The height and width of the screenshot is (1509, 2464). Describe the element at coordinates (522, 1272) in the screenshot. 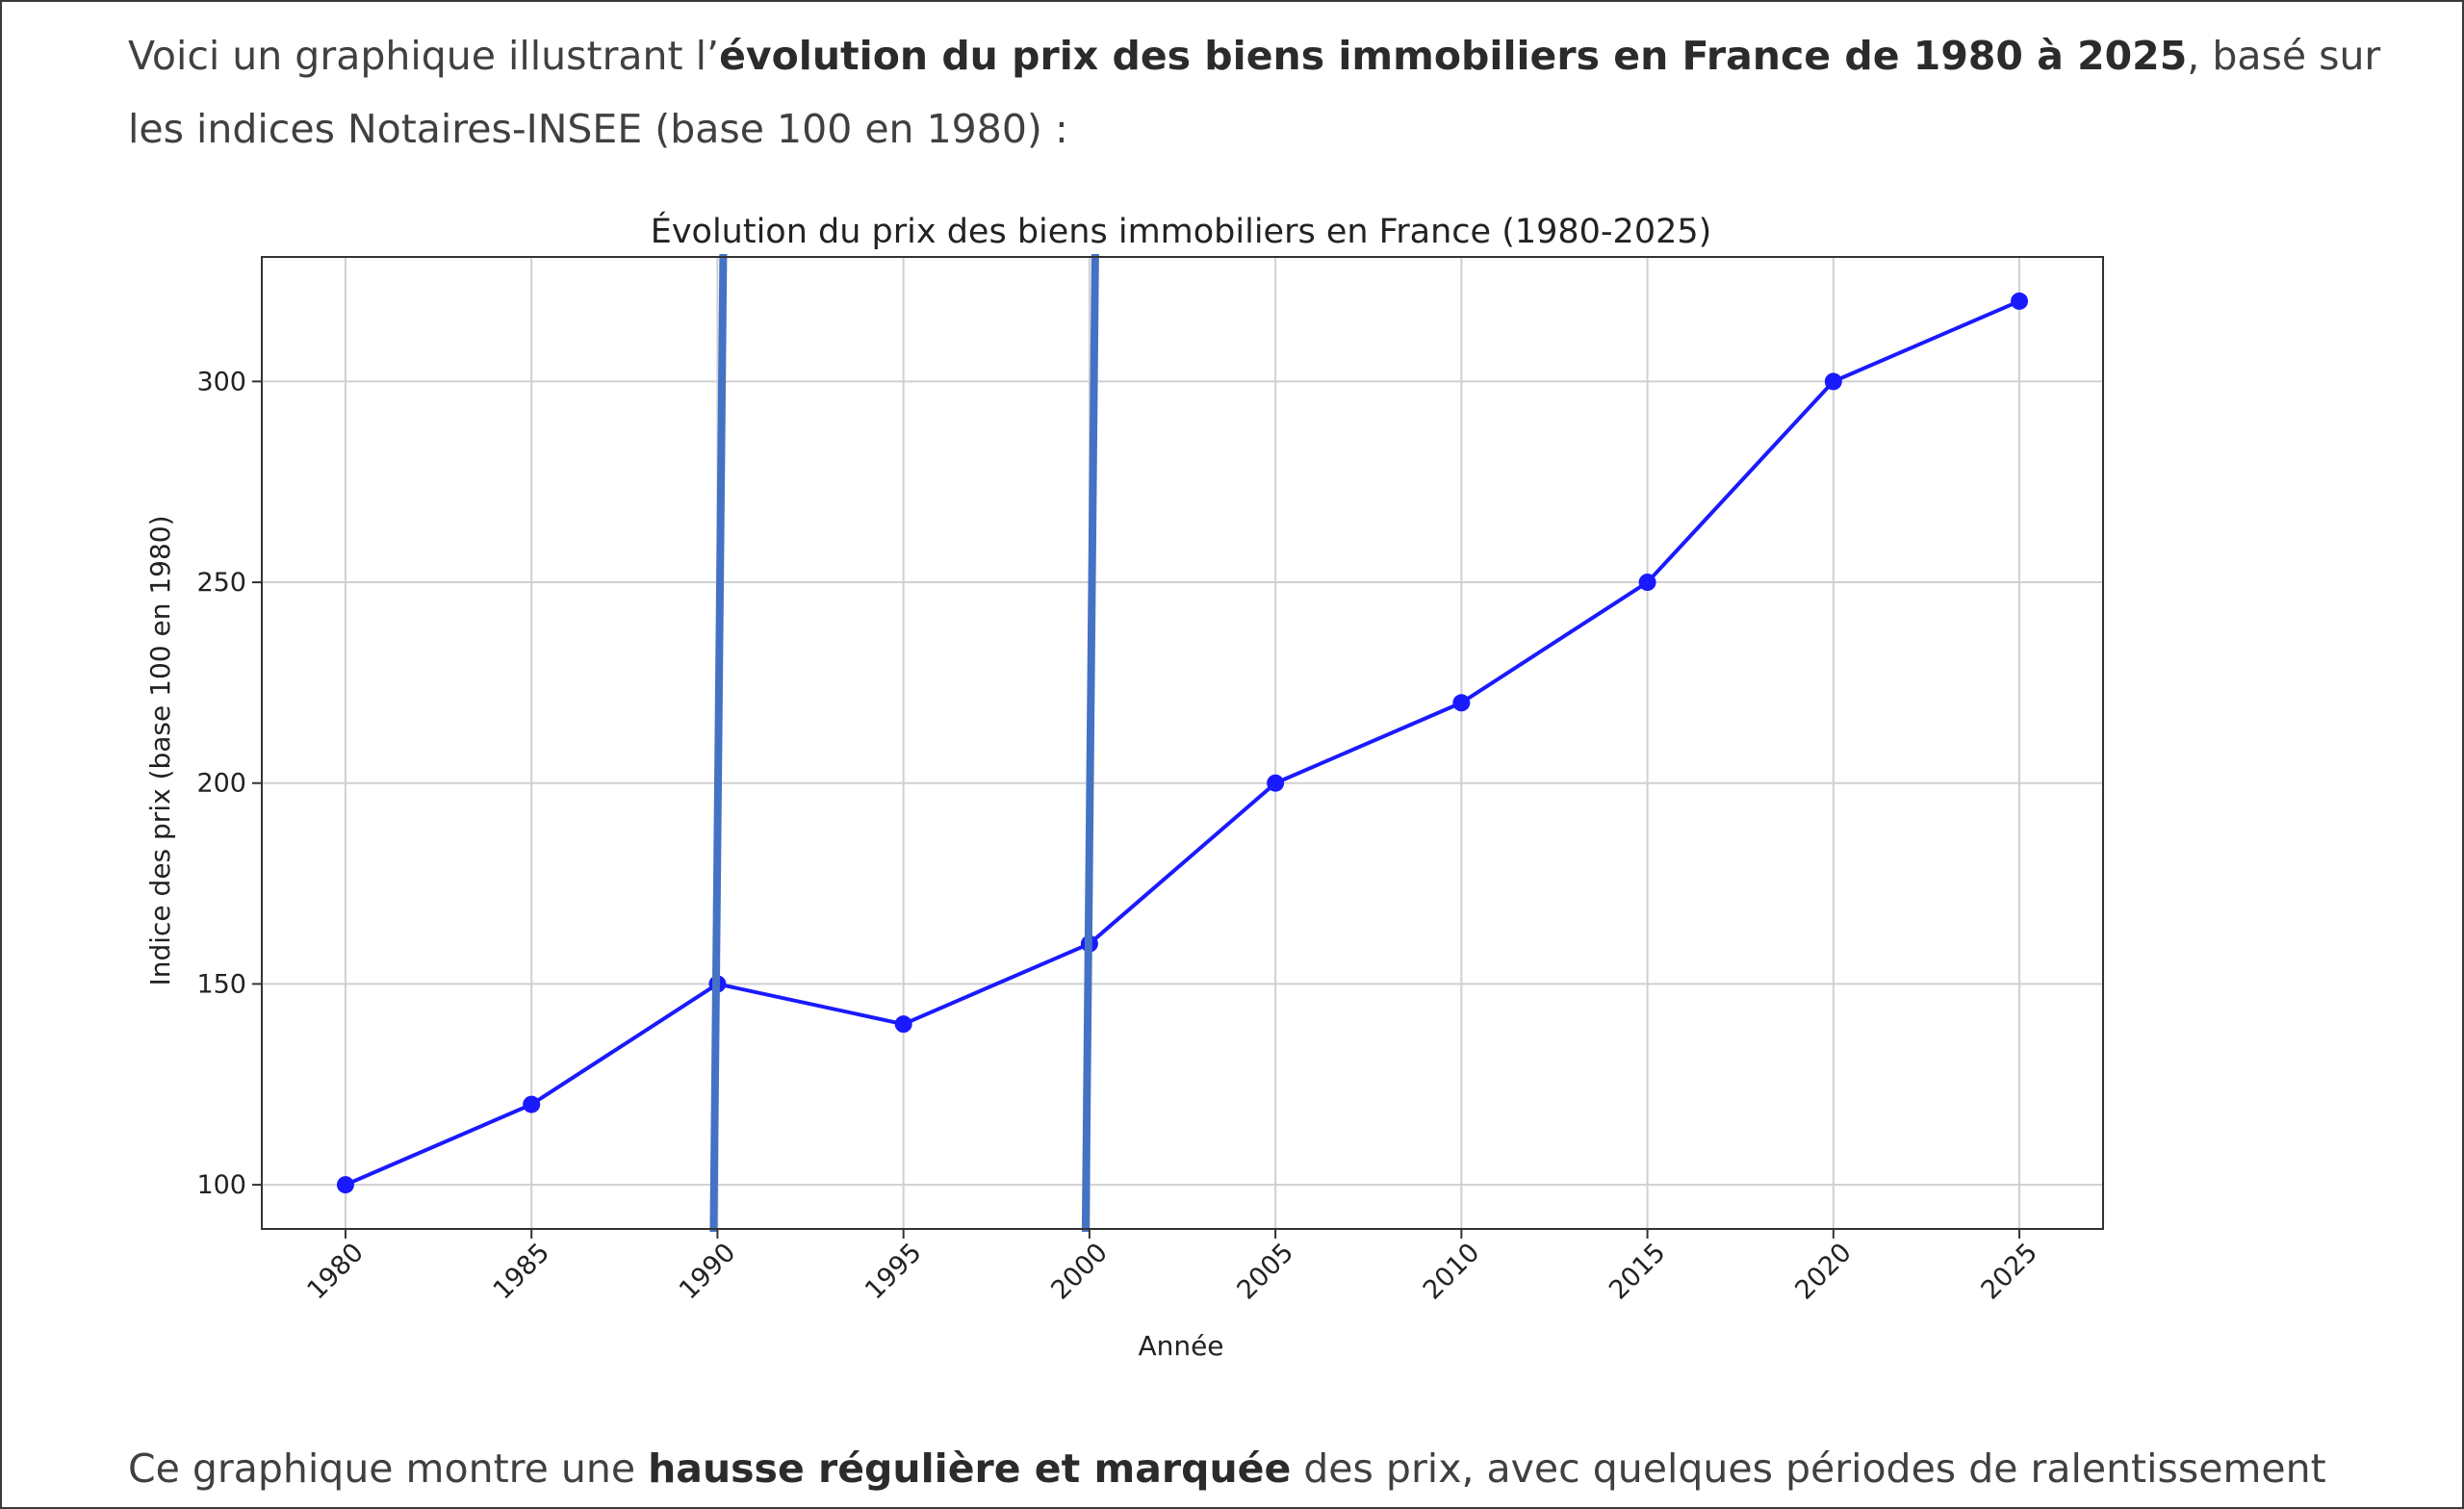

I see `x-tick-label: 1985` at that location.